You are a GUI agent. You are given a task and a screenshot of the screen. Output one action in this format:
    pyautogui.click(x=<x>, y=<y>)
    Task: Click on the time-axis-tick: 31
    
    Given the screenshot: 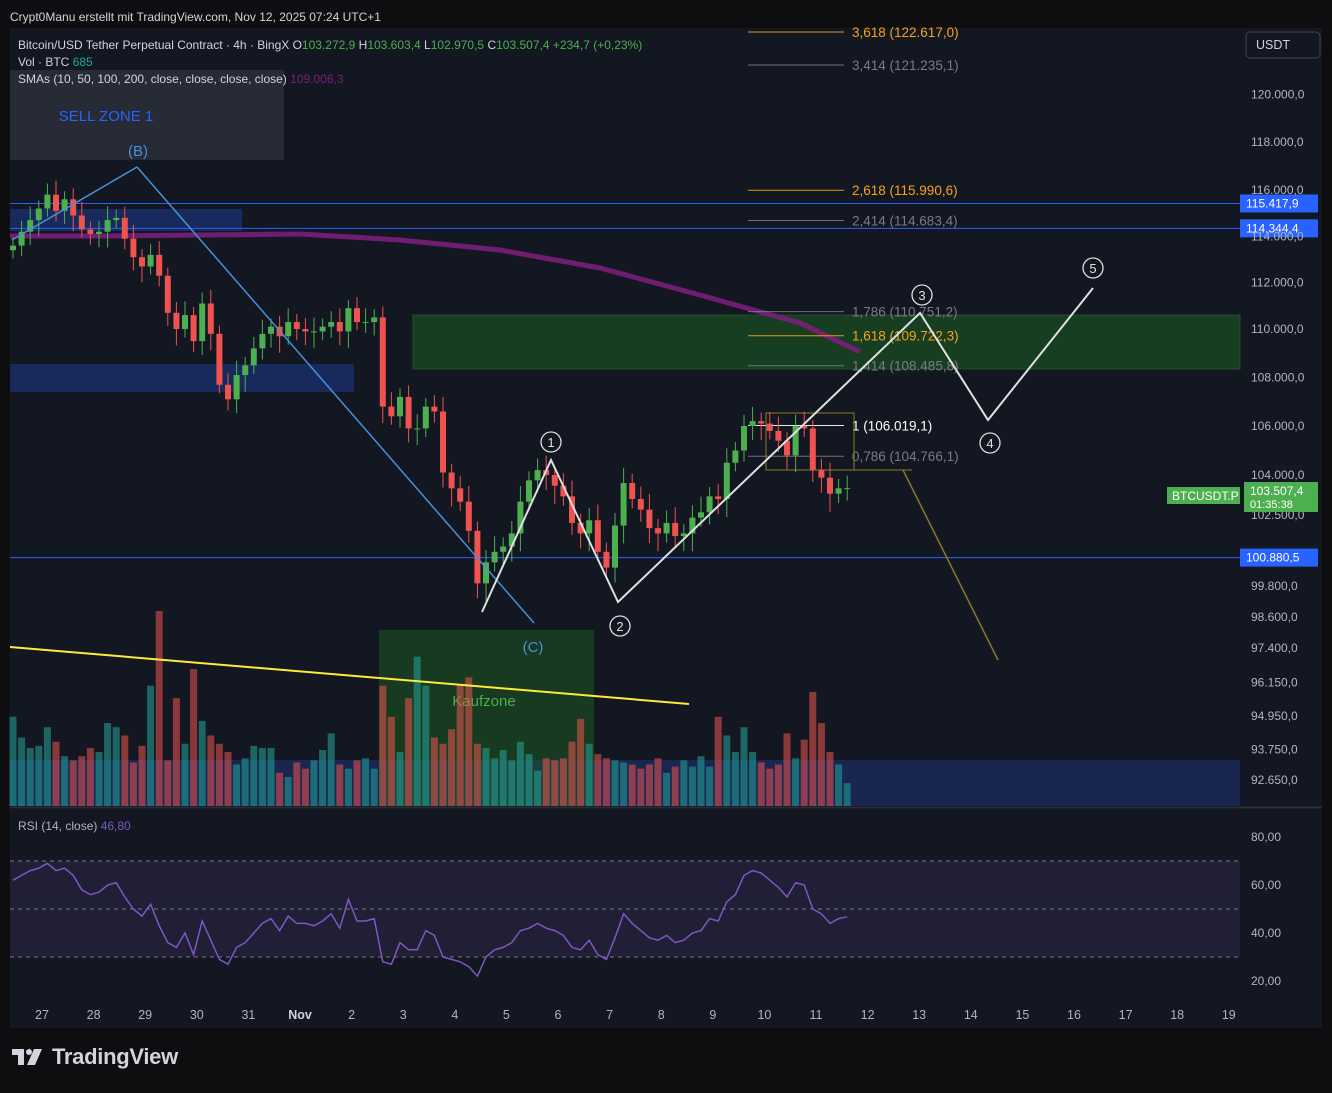 What is the action you would take?
    pyautogui.click(x=248, y=1015)
    